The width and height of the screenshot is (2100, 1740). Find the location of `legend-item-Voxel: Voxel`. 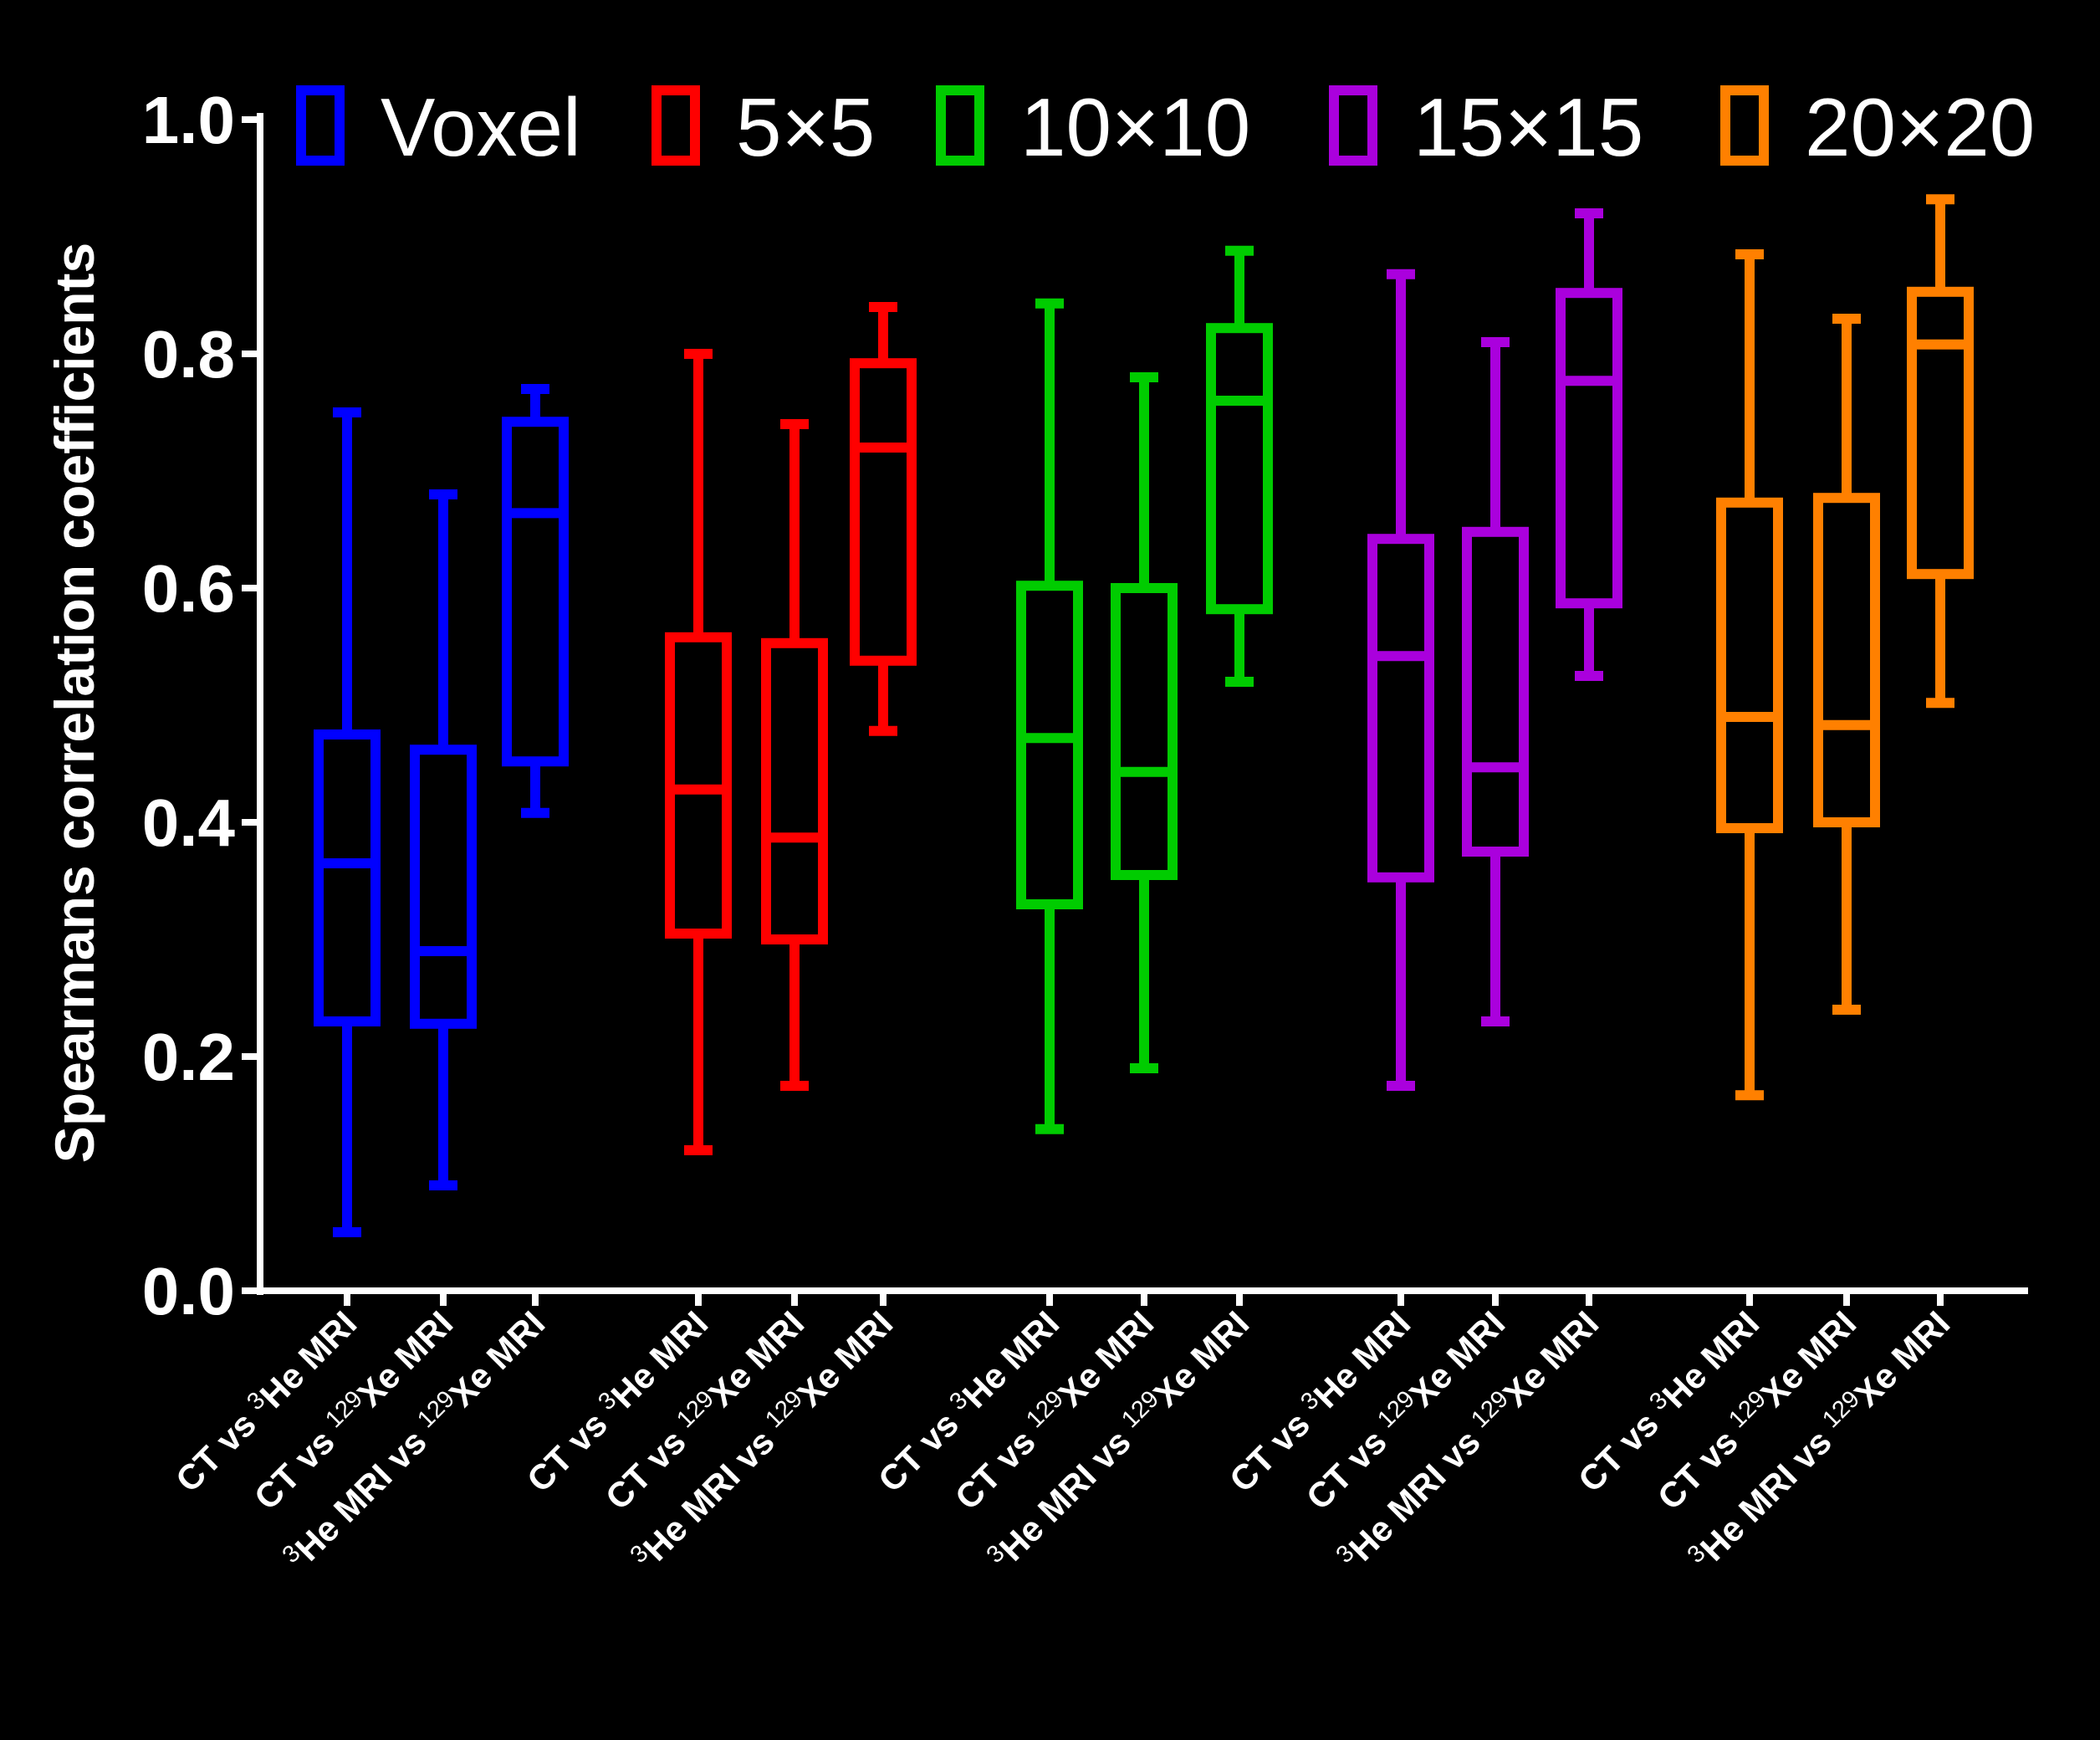

legend-item-Voxel: Voxel is located at coordinates (439, 127).